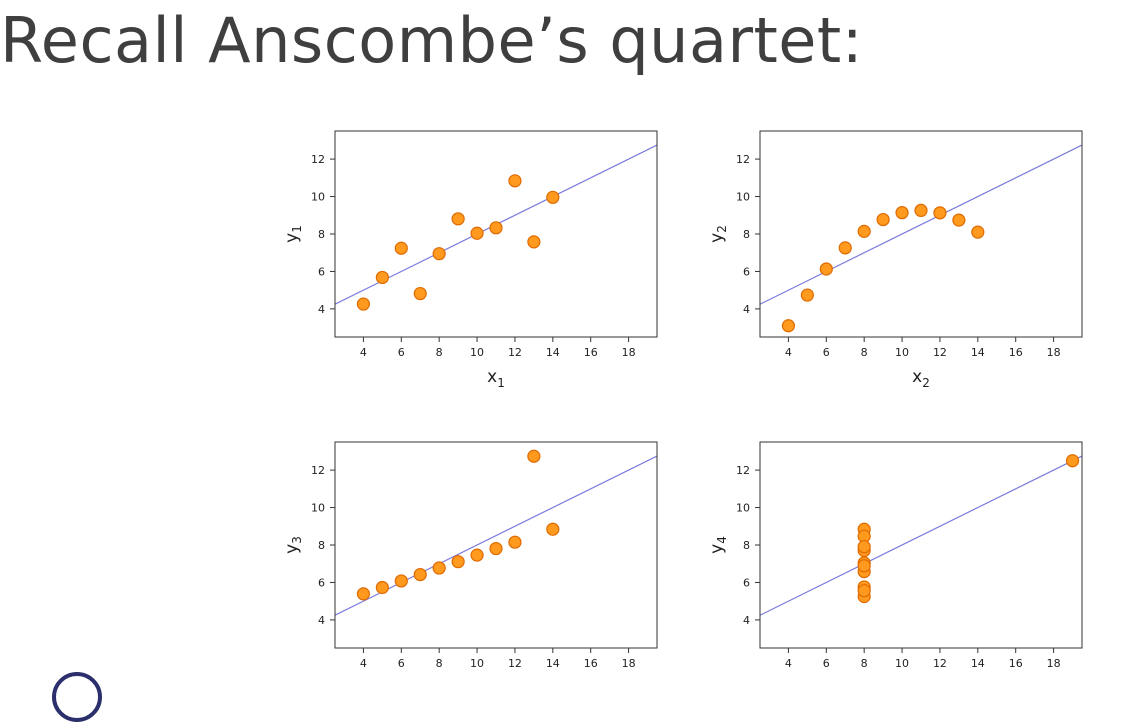  Describe the element at coordinates (921, 224) in the screenshot. I see `regression-line` at that location.